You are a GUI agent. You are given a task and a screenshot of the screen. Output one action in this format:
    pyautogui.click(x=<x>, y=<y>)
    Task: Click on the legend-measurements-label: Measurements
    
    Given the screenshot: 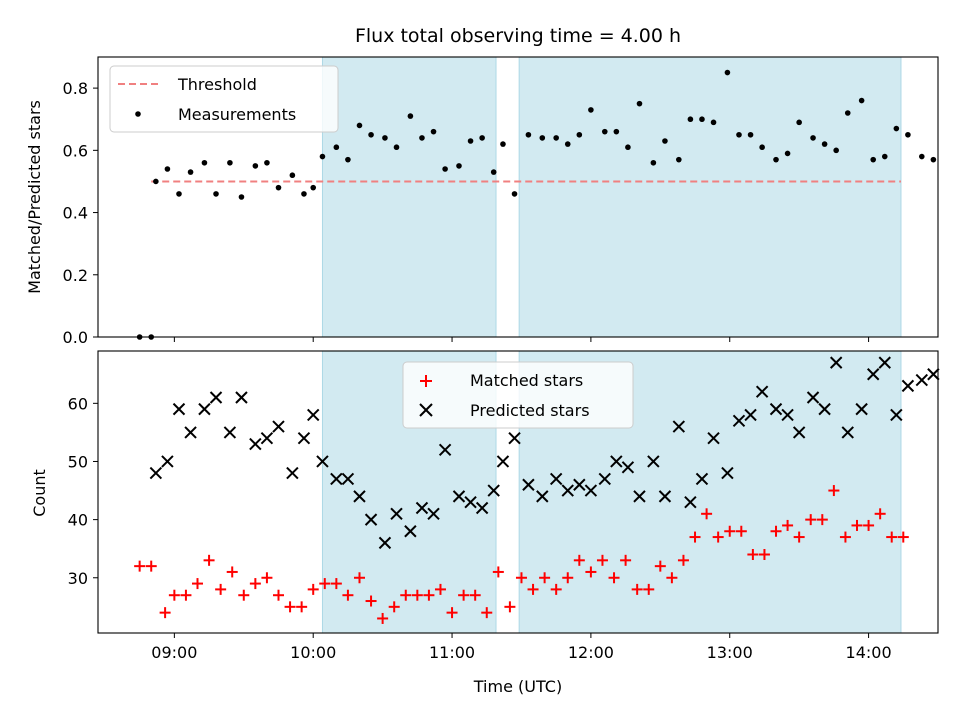 What is the action you would take?
    pyautogui.click(x=237, y=114)
    